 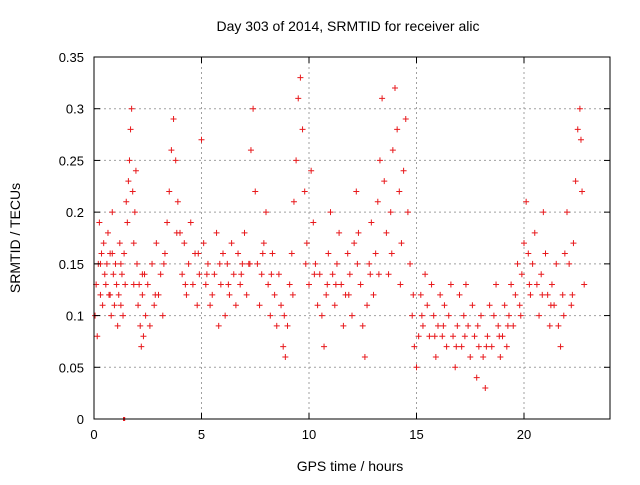 I want to click on x-tick-label: 20, so click(x=524, y=434).